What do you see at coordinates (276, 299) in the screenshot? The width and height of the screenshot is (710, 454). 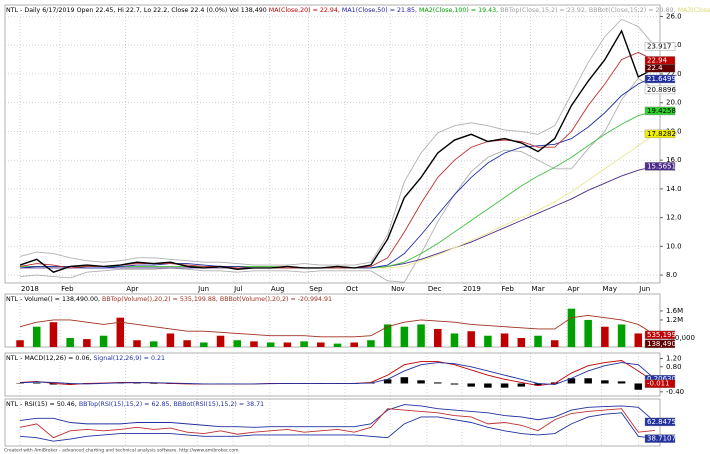 I see `header-part: BBBot(Volume(),20,2) = -20,994.91` at bounding box center [276, 299].